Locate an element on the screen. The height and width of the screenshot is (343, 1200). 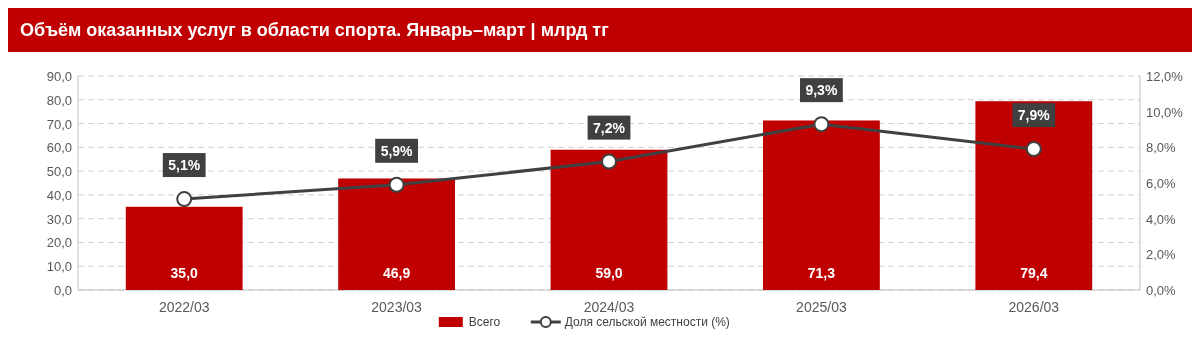
y-tick-label: 80,0 is located at coordinates (59, 100).